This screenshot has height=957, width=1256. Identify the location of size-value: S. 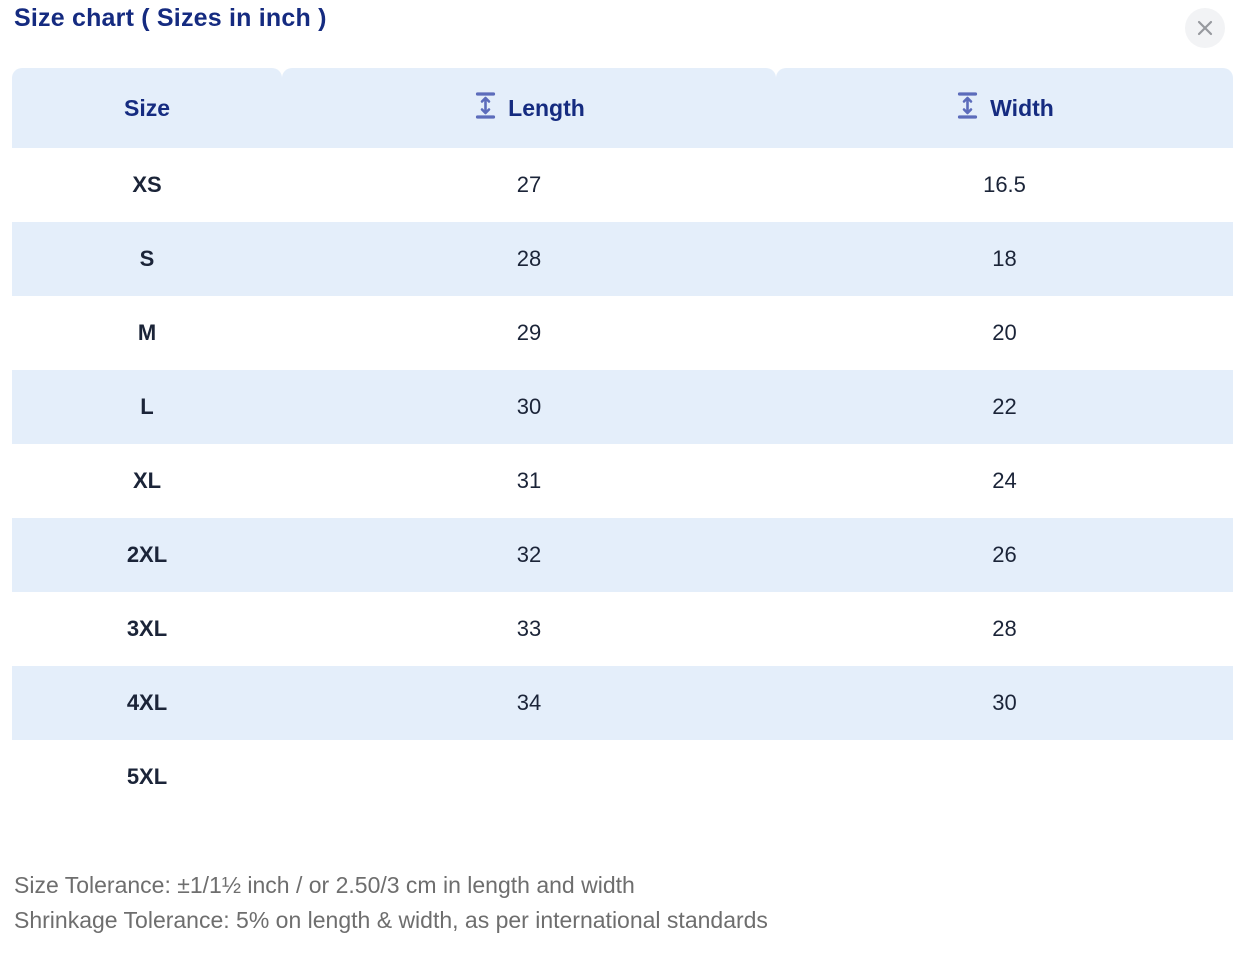
(147, 259).